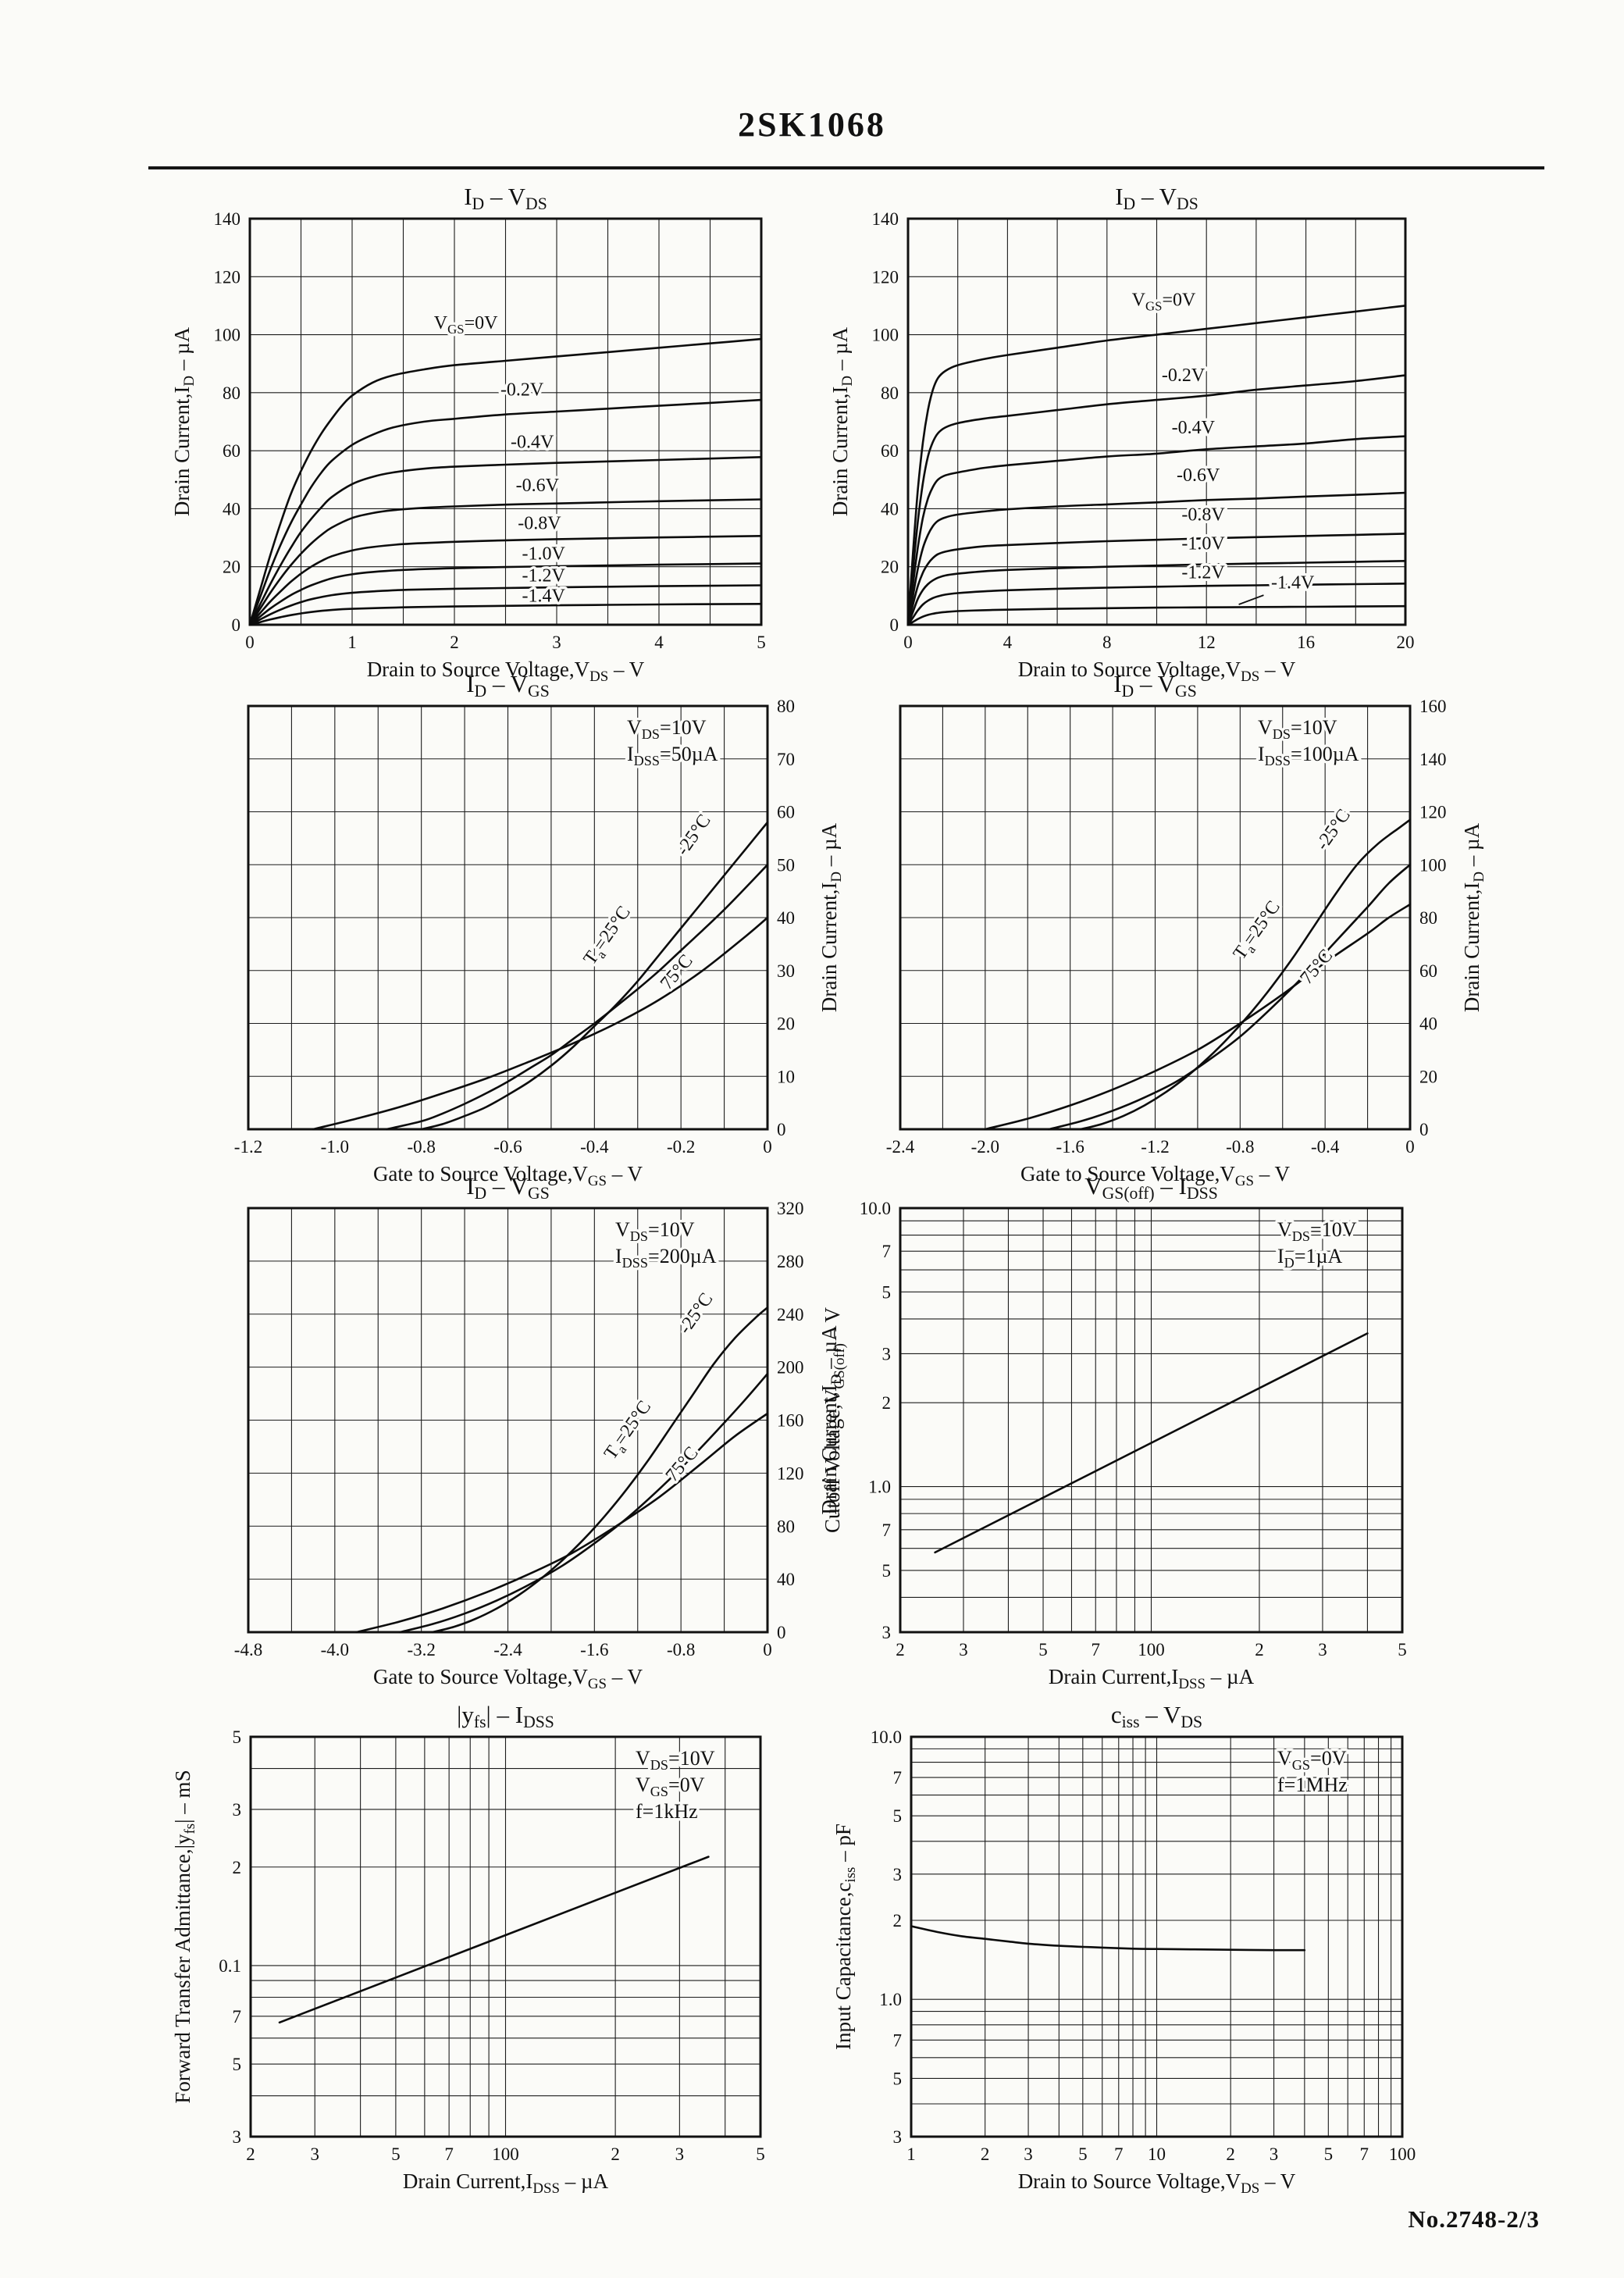 Image resolution: width=1624 pixels, height=2278 pixels. What do you see at coordinates (615, 2154) in the screenshot?
I see `x-tick-label: 2` at bounding box center [615, 2154].